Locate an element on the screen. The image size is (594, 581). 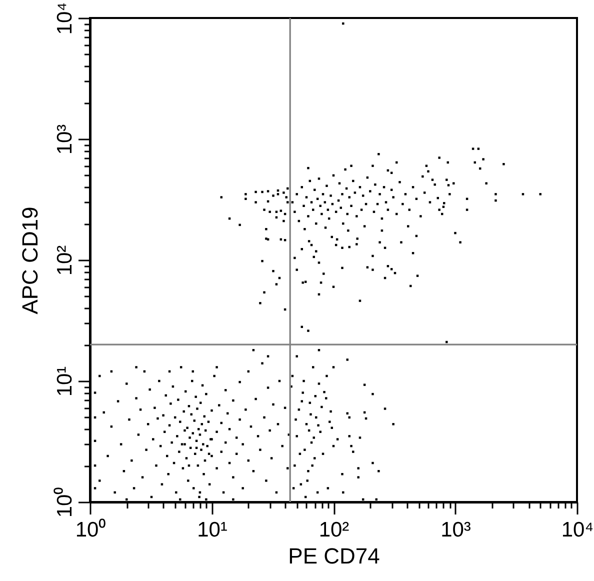
y-axis-title: APC CD19 is located at coordinates (30, 260).